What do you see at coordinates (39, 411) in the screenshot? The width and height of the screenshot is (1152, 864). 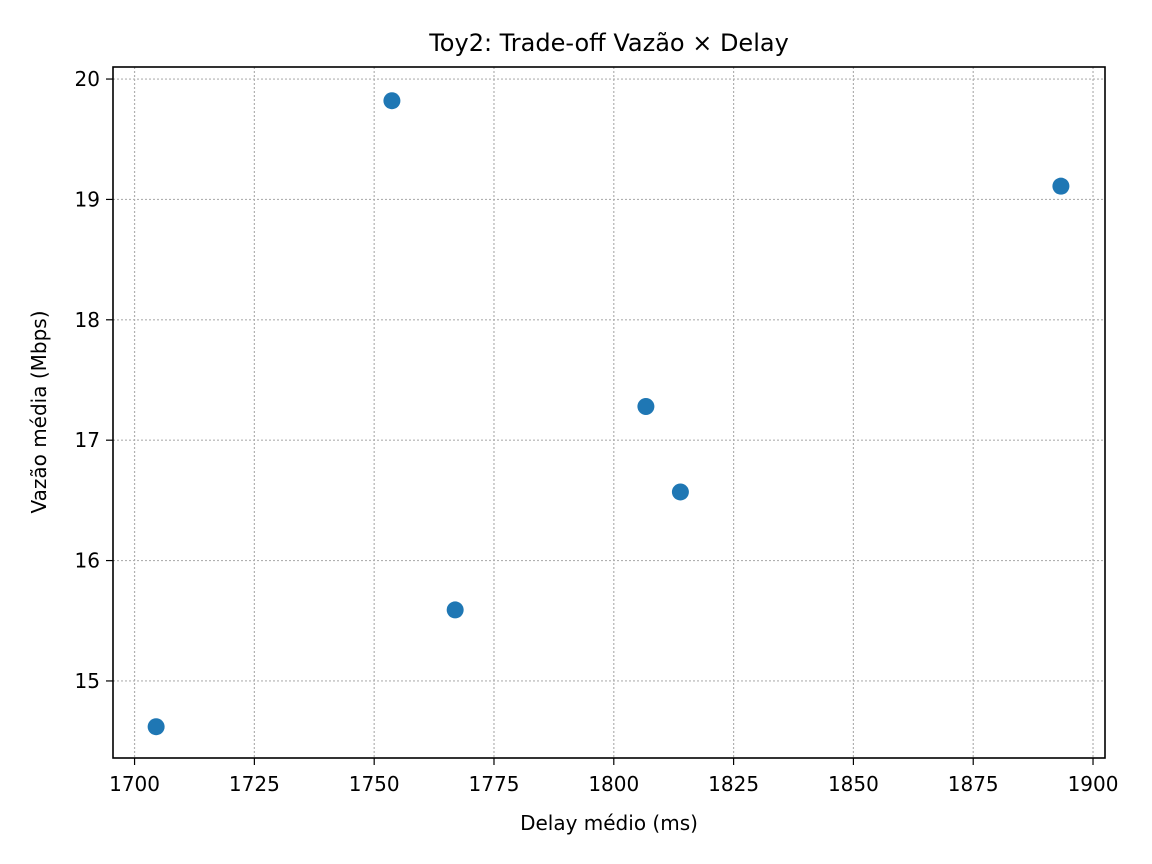 I see `y-axis-label: Vazão média (Mbps)` at bounding box center [39, 411].